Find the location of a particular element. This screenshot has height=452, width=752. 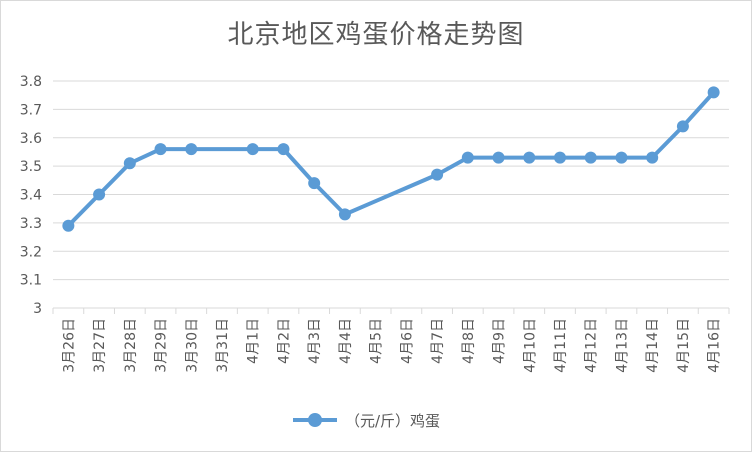

x-tick-label: 4月1日 is located at coordinates (254, 341).